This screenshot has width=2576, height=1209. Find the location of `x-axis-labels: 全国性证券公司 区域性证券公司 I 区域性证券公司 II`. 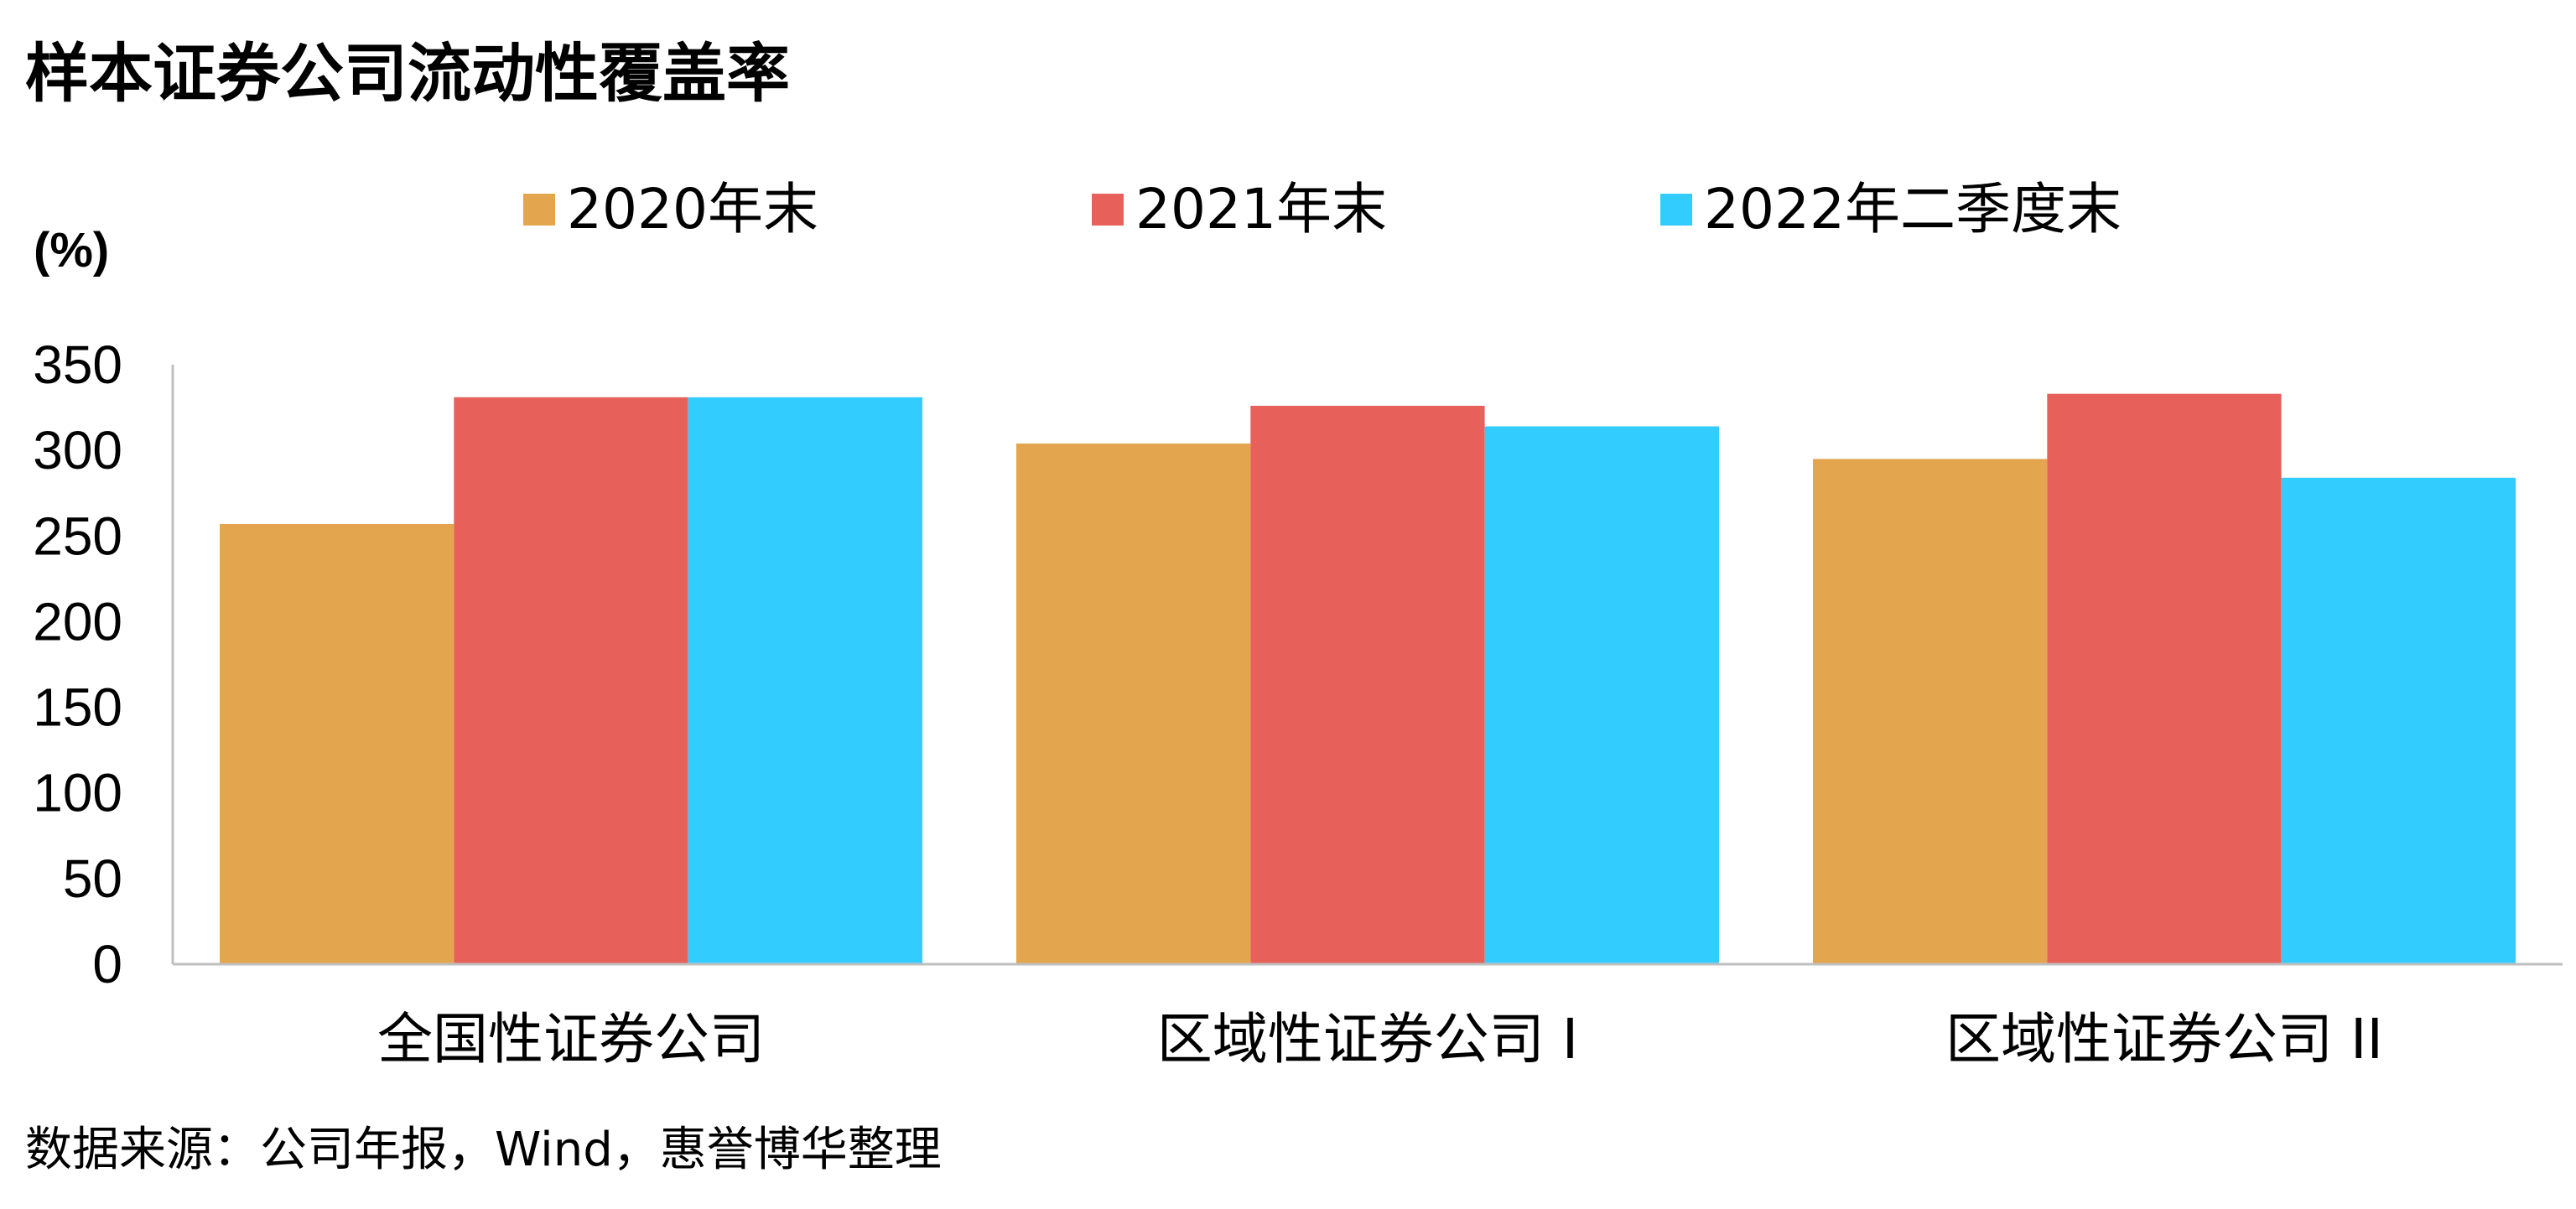

x-axis-labels: 全国性证券公司 区域性证券公司 I 区域性证券公司 II is located at coordinates (1380, 1039).